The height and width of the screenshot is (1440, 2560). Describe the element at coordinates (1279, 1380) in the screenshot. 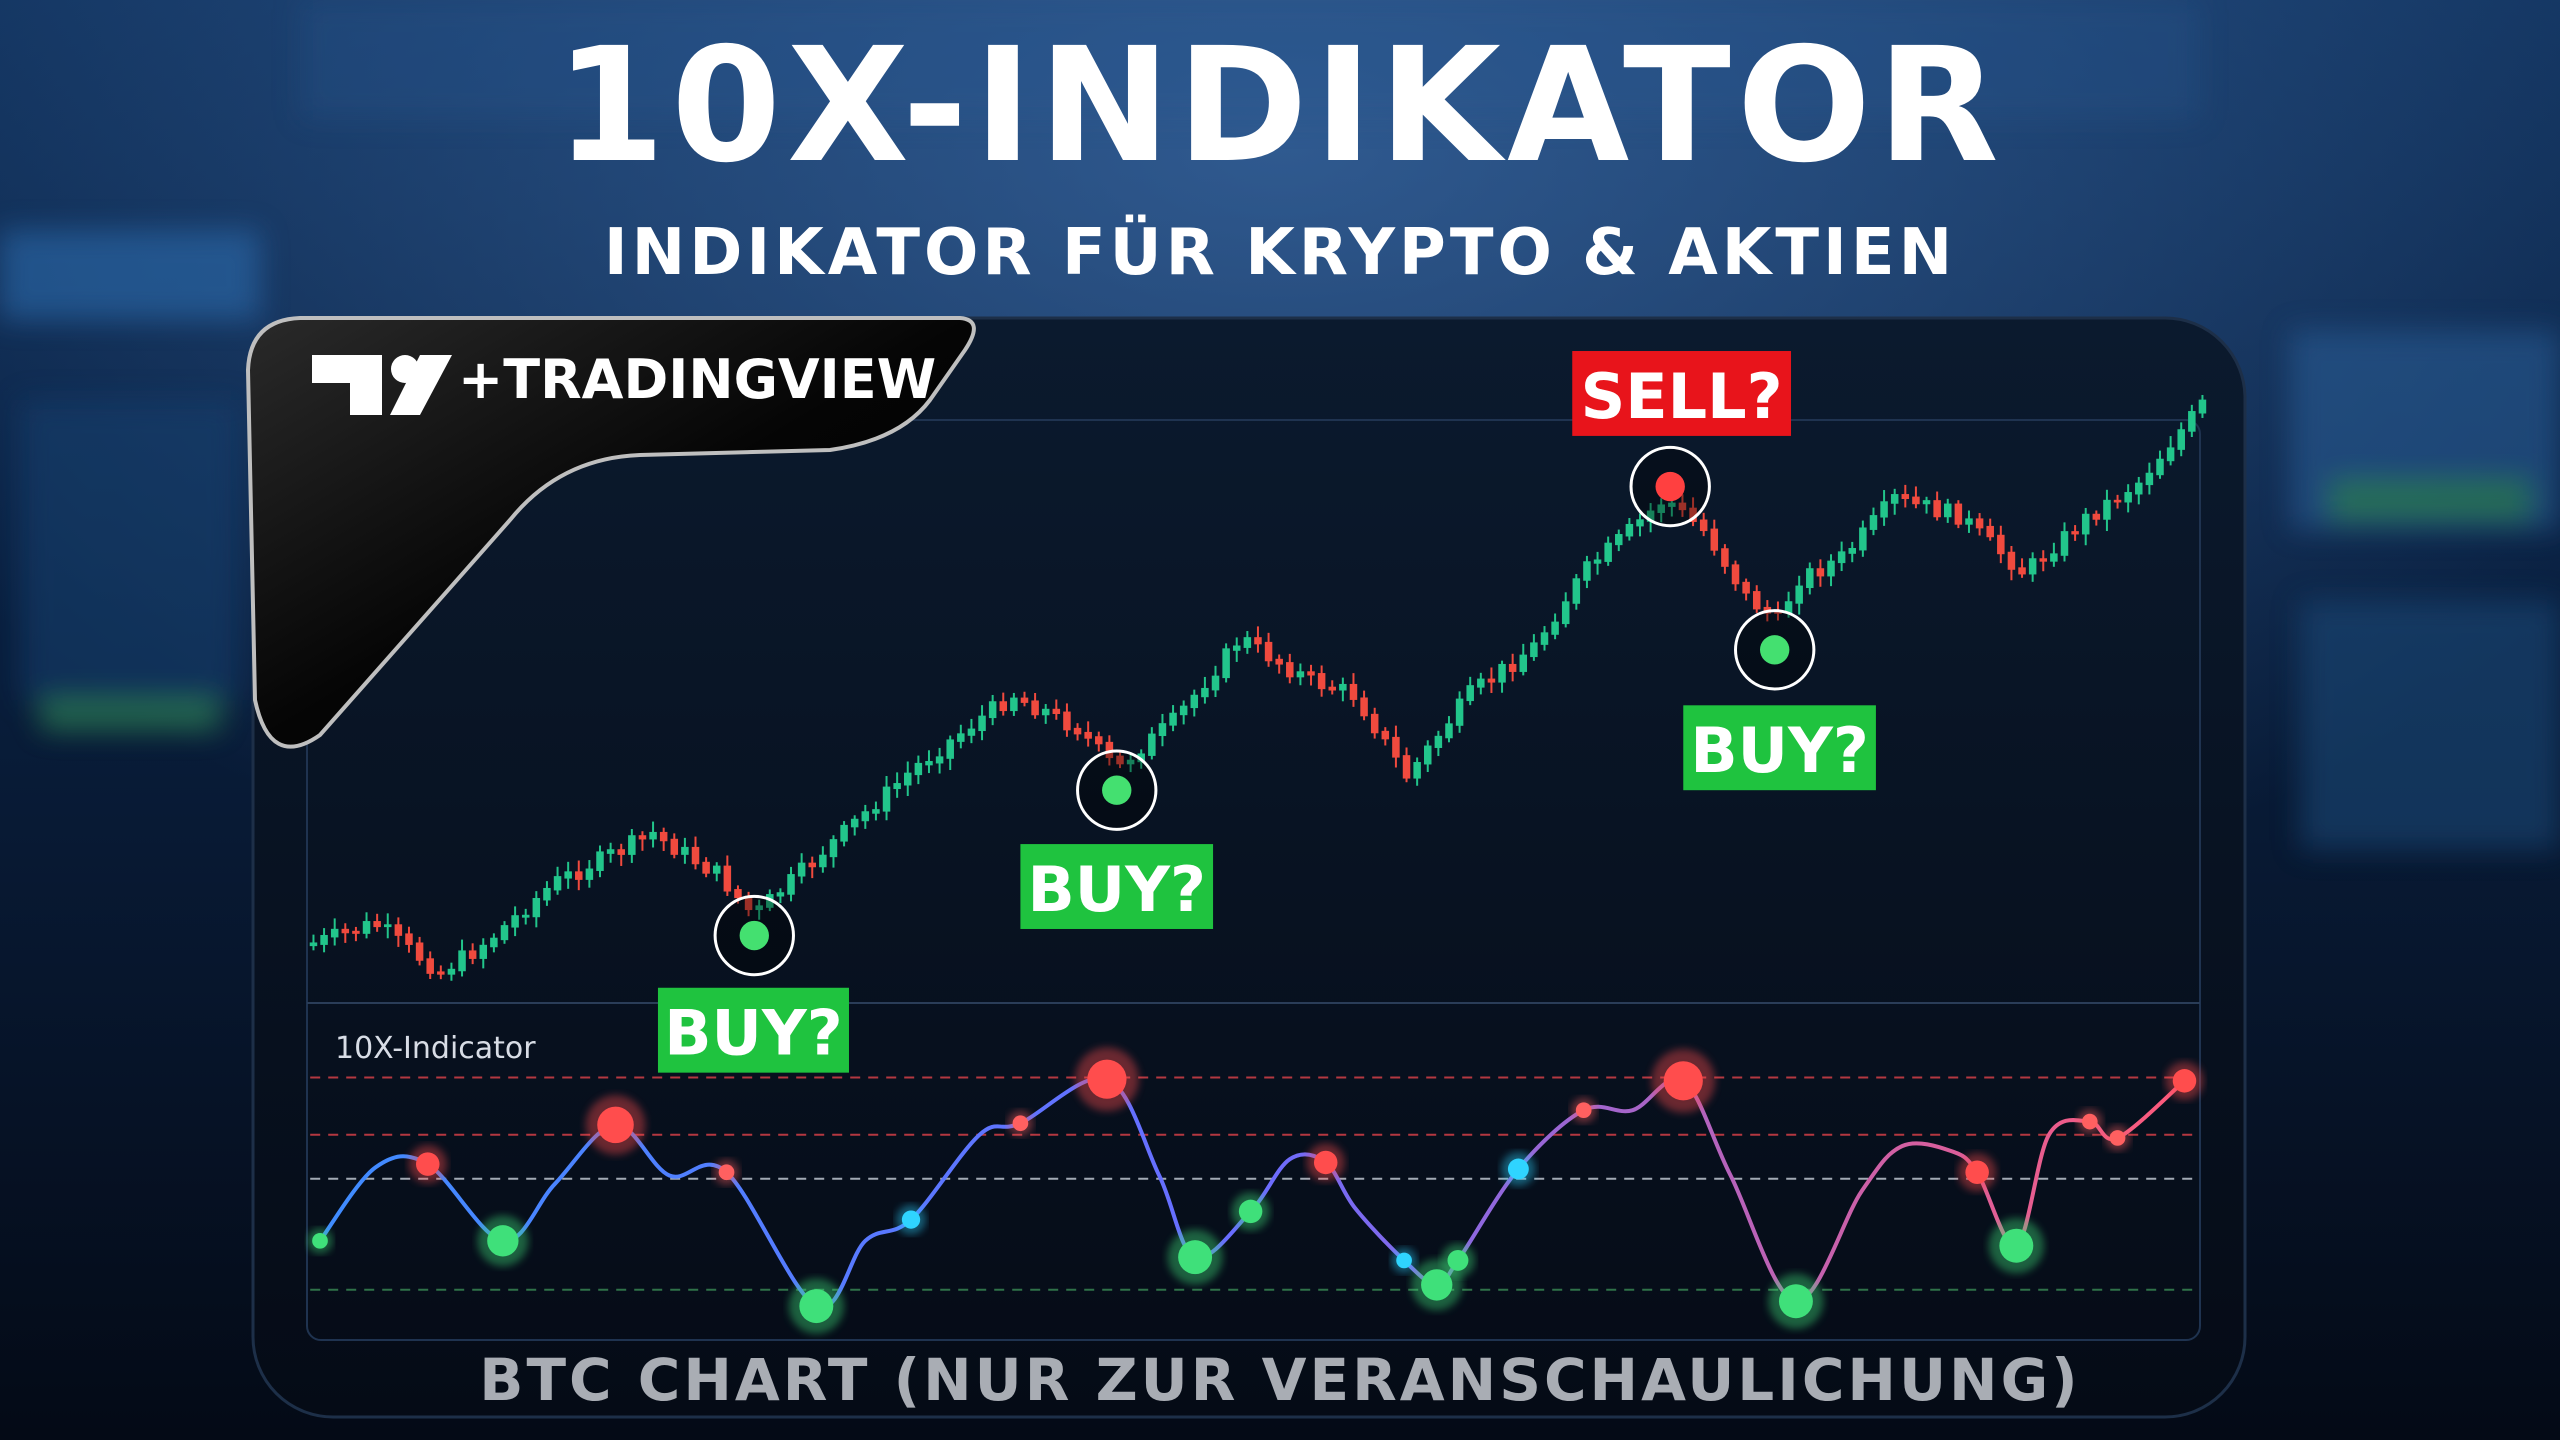

I see `footer-caption: BTC CHART (NUR ZUR VERANSCHAULICHUNG)` at that location.